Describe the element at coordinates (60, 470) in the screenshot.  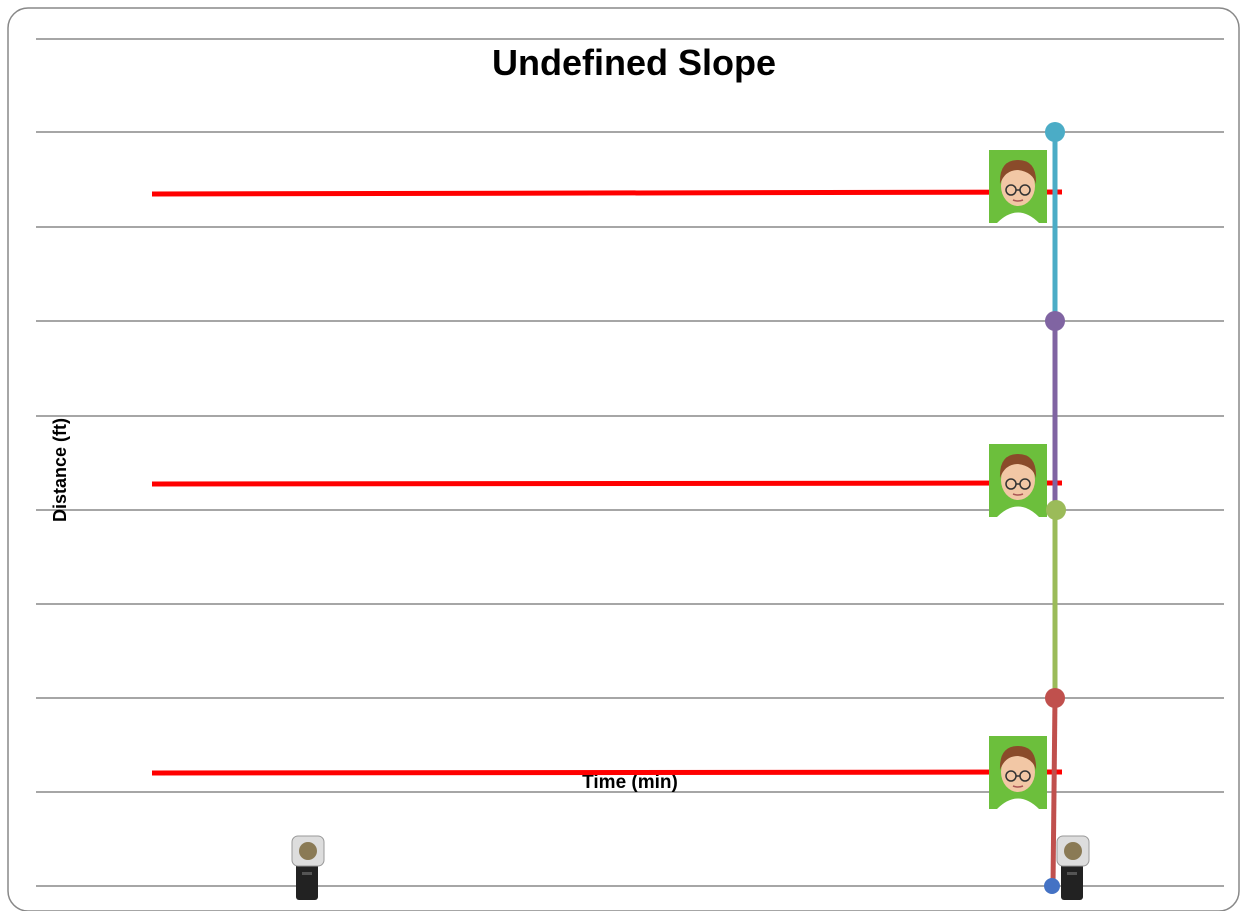
I see `y-axis-label: Distance (ft)` at that location.